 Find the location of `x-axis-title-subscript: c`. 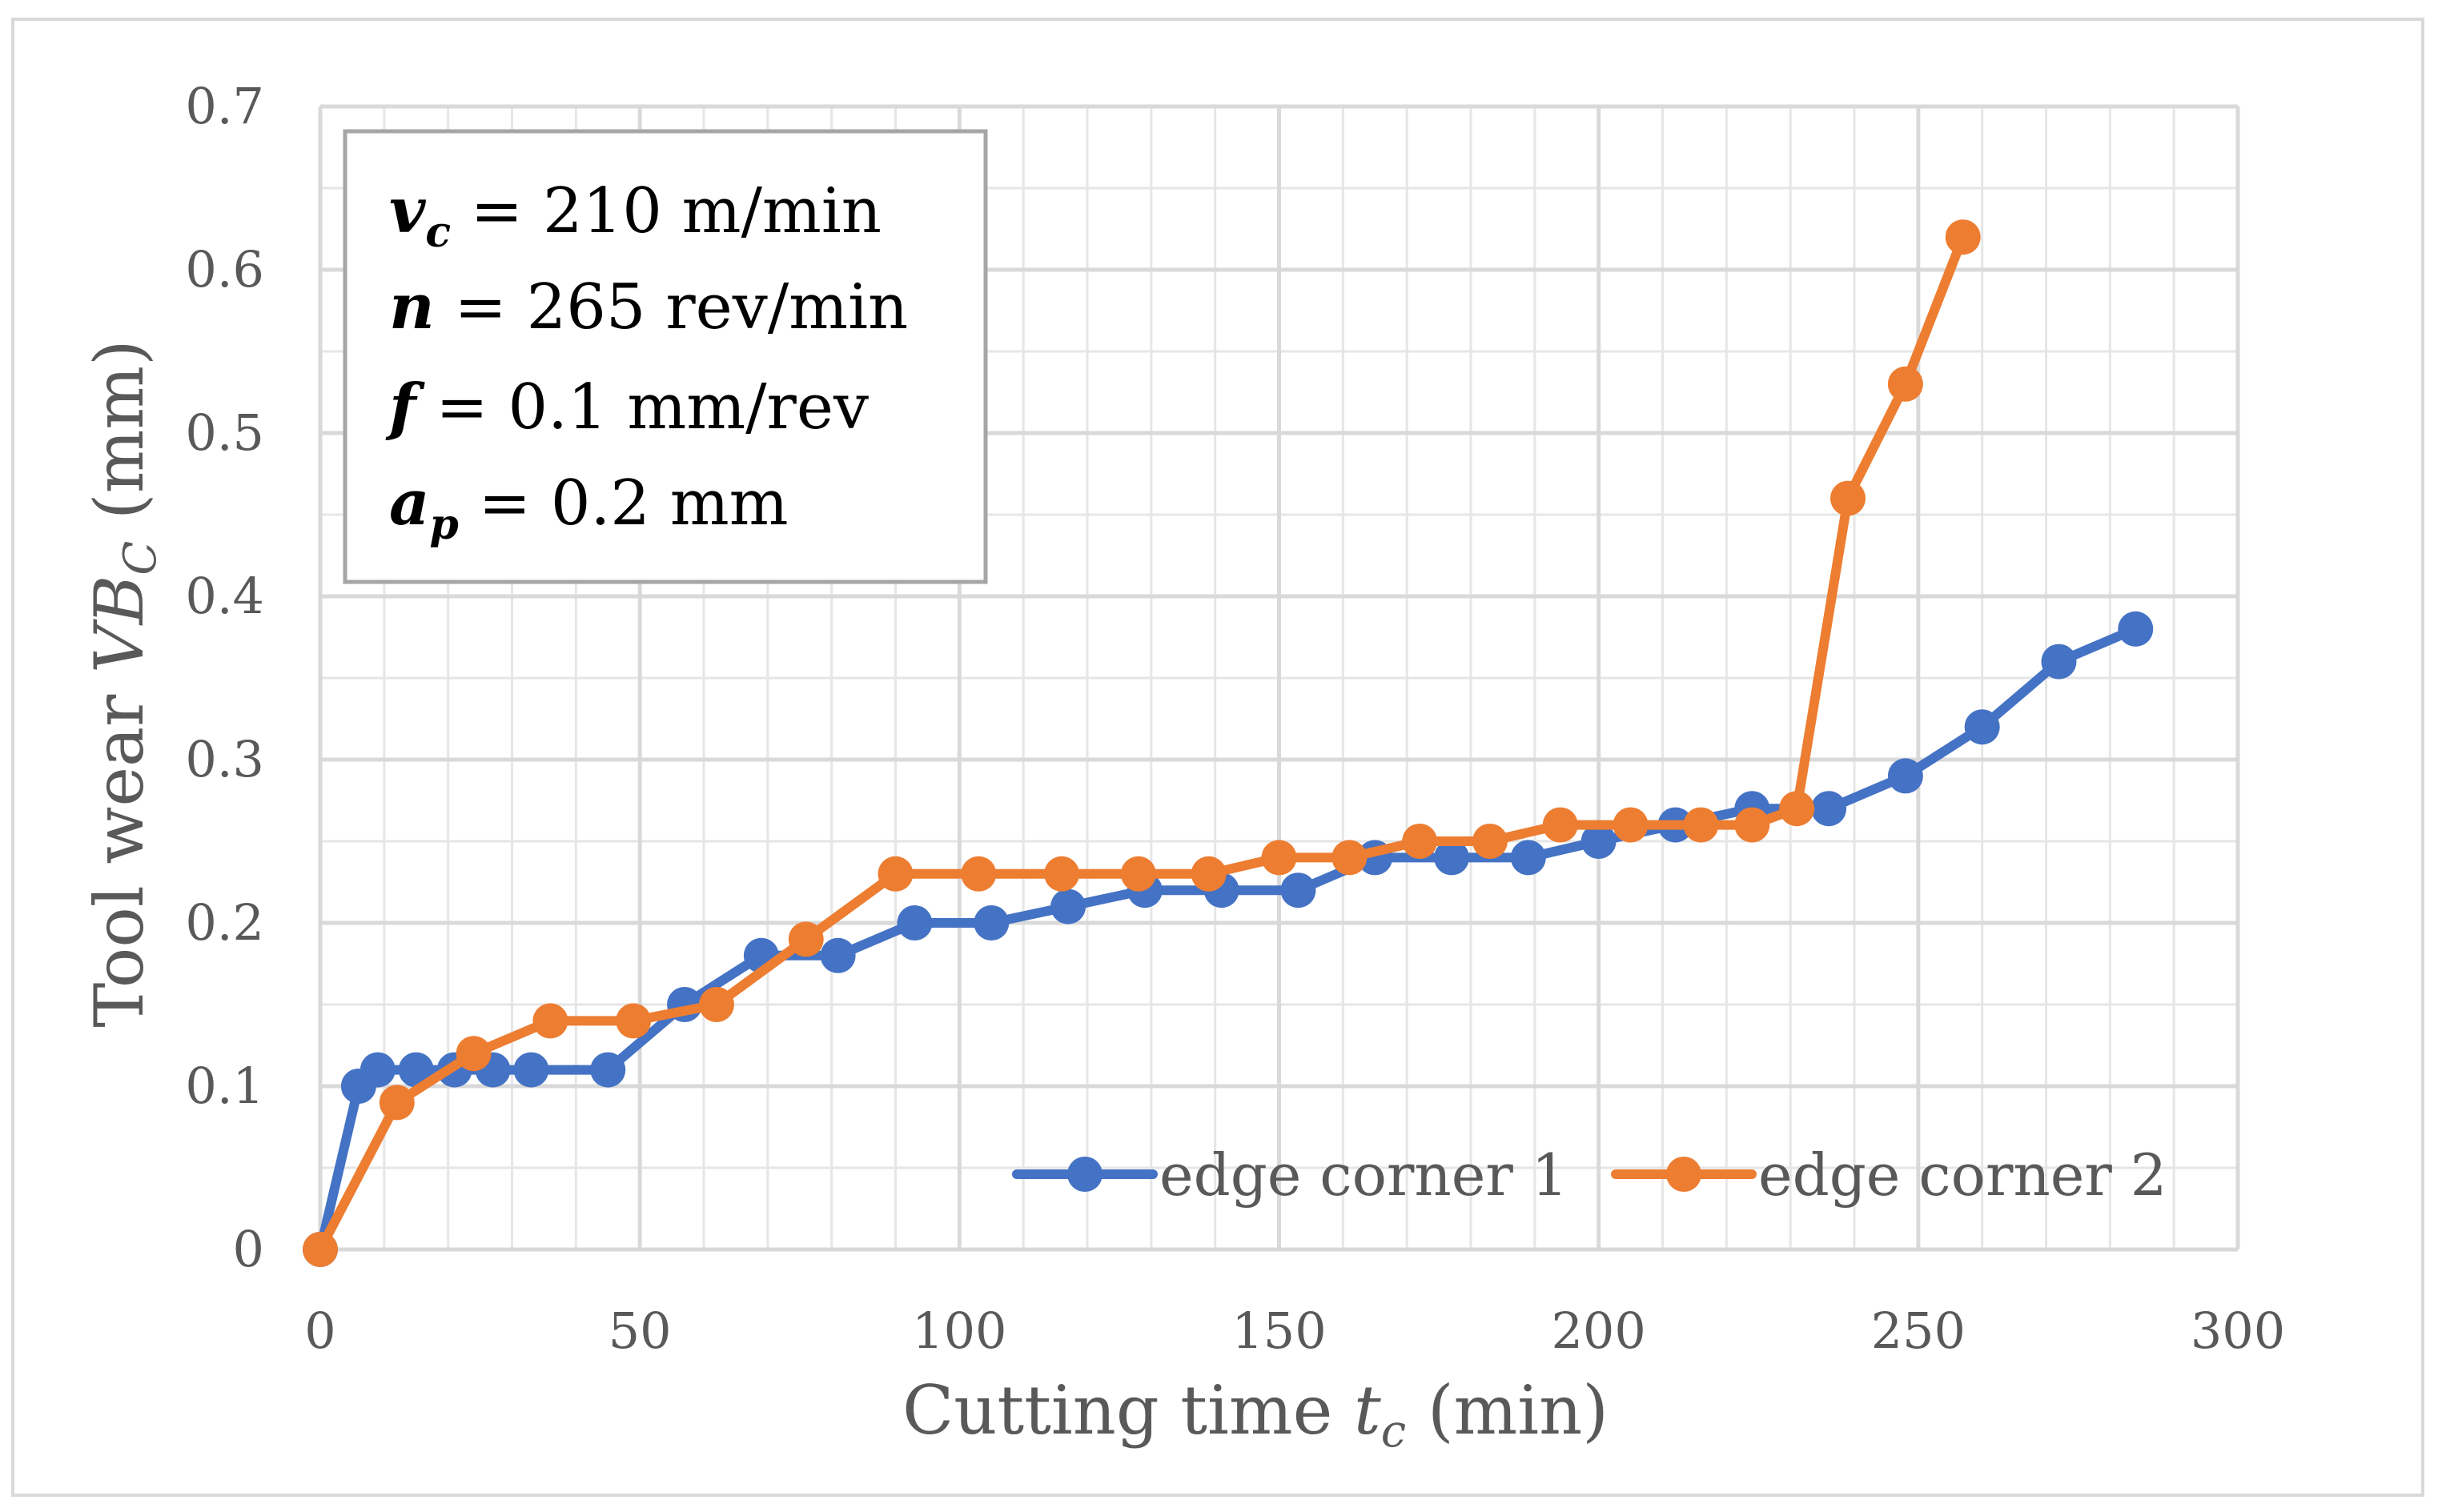

x-axis-title-subscript: c is located at coordinates (1393, 1432).